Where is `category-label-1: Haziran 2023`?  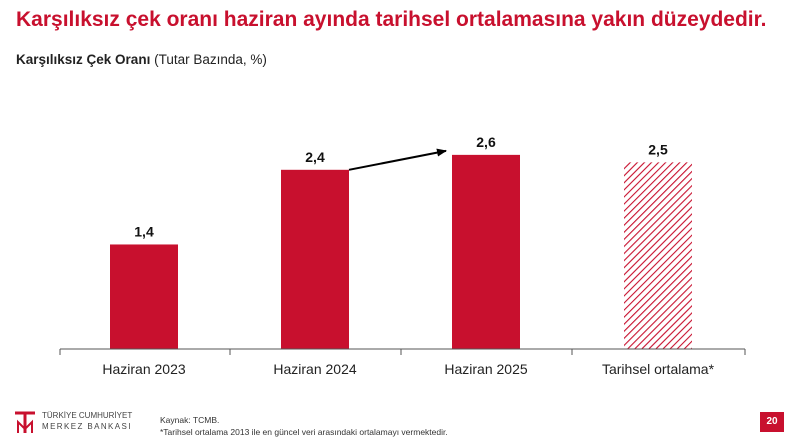 category-label-1: Haziran 2023 is located at coordinates (143, 369).